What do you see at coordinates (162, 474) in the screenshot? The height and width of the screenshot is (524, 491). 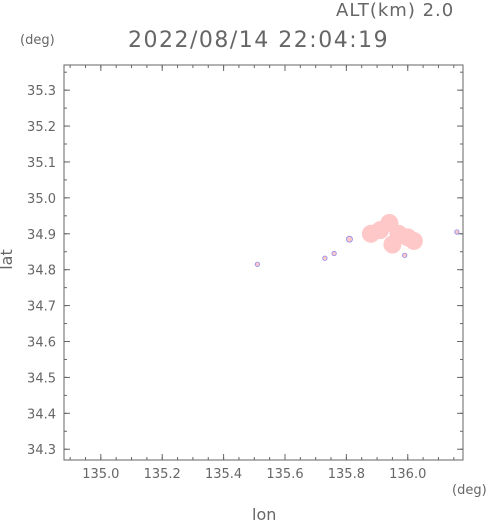 I see `x-tick-label: 135.2` at bounding box center [162, 474].